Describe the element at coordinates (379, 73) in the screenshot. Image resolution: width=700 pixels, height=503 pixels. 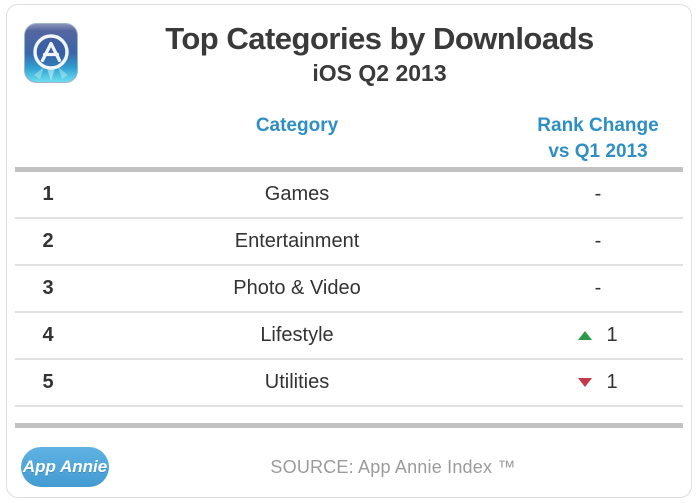
I see `page-subtitle: iOS Q2 2013` at that location.